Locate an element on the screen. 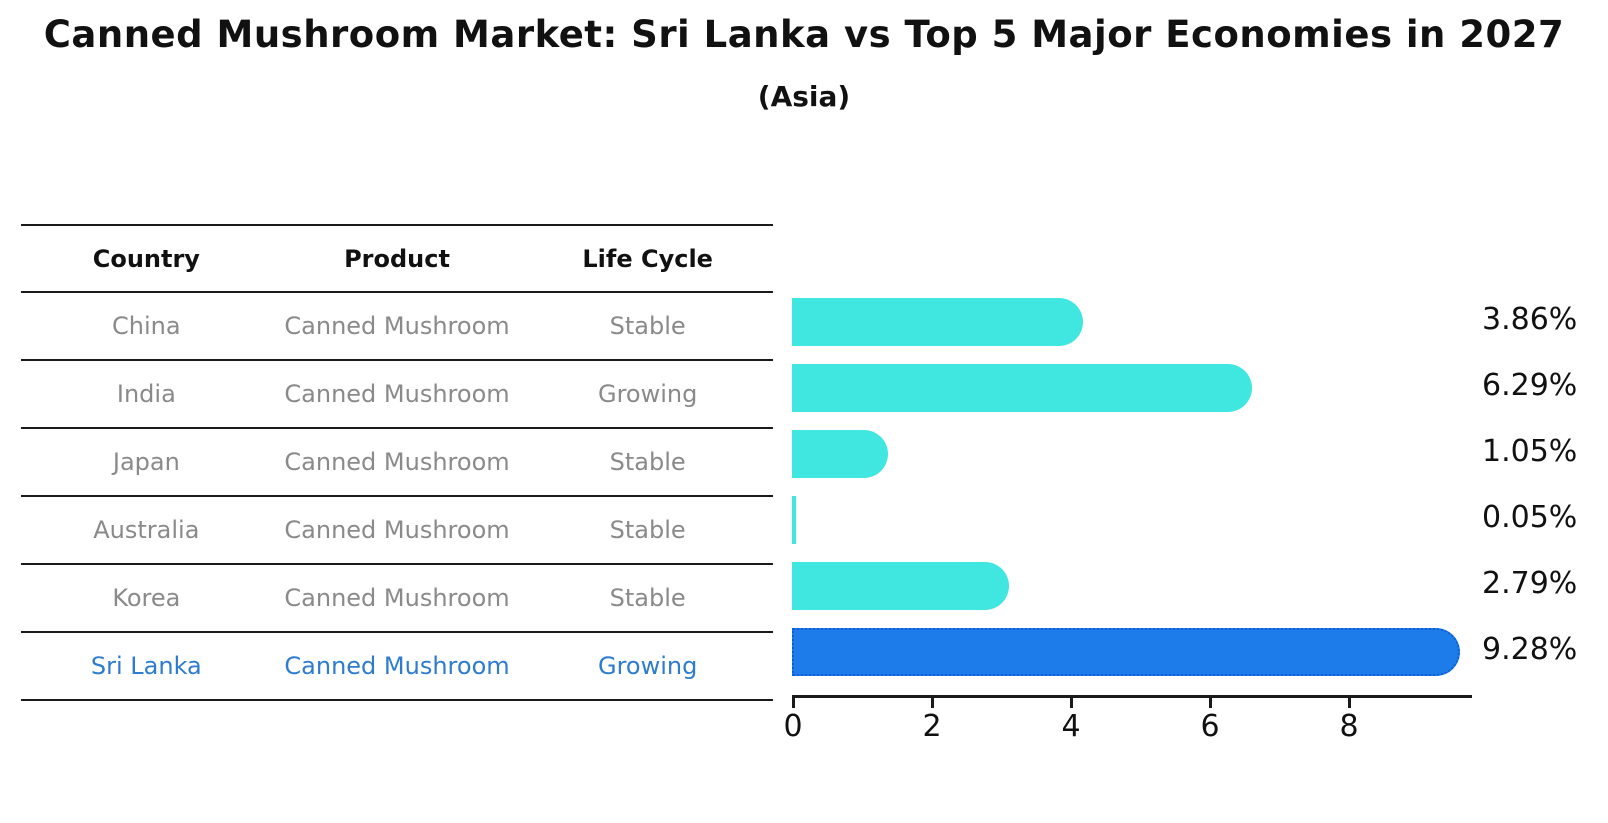 The height and width of the screenshot is (823, 1608). header-product: Product is located at coordinates (397, 258).